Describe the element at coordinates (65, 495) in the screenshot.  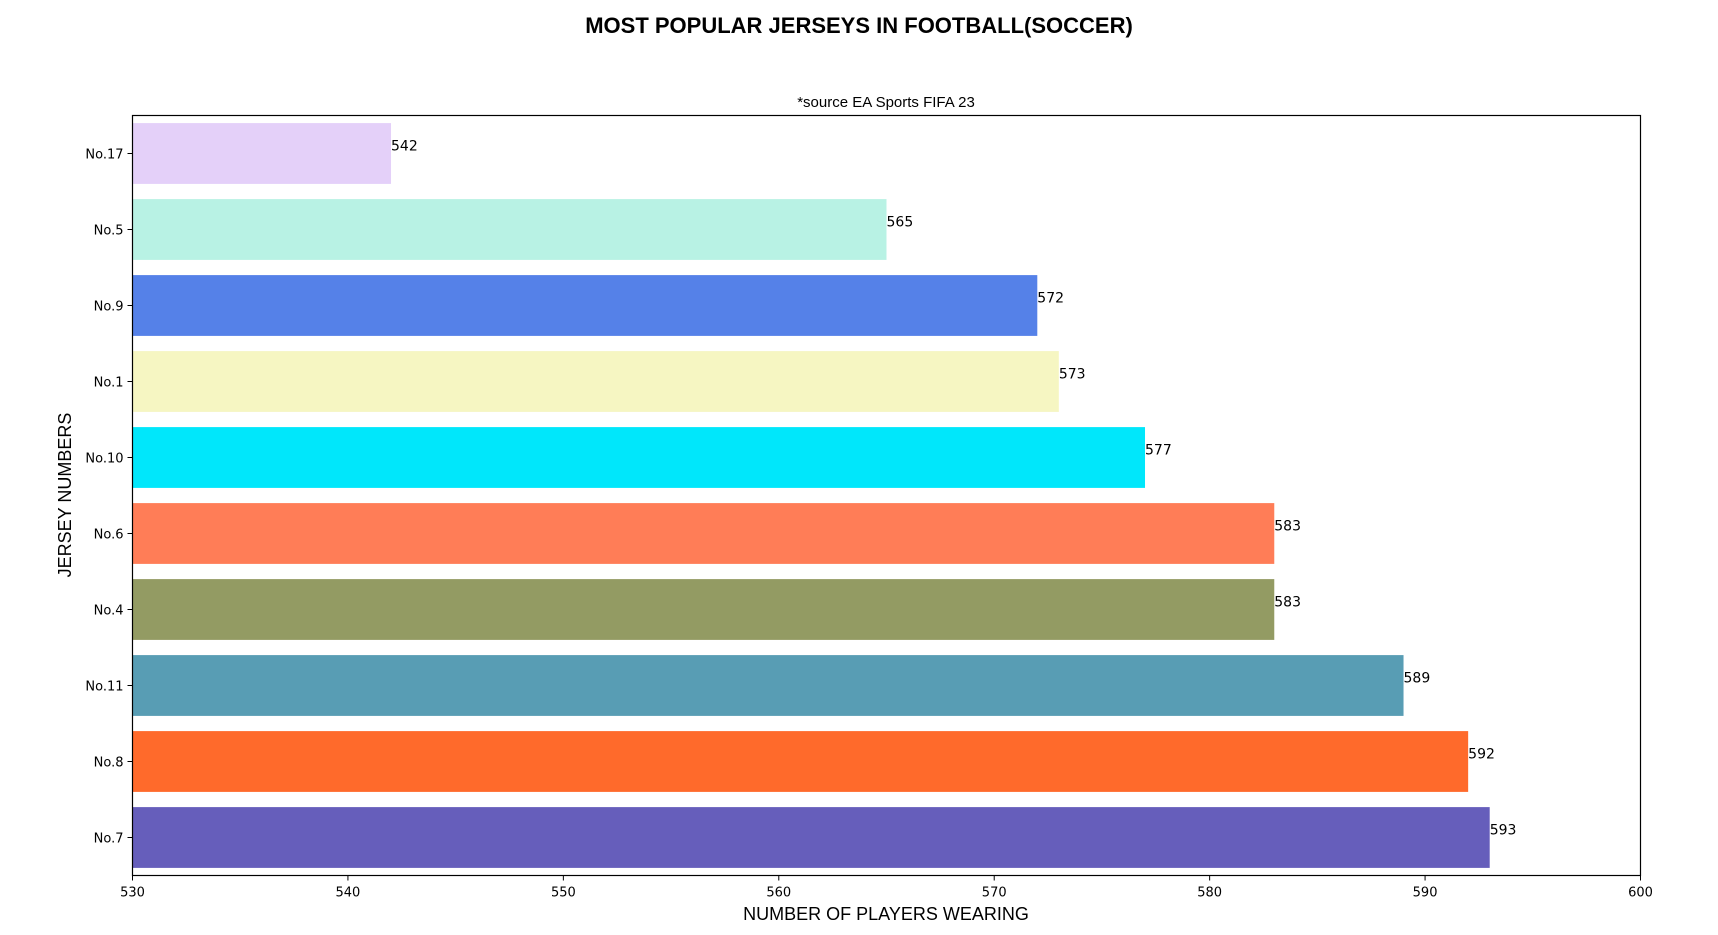
I see `y-axis-label: JERSEY NUMBERS` at that location.